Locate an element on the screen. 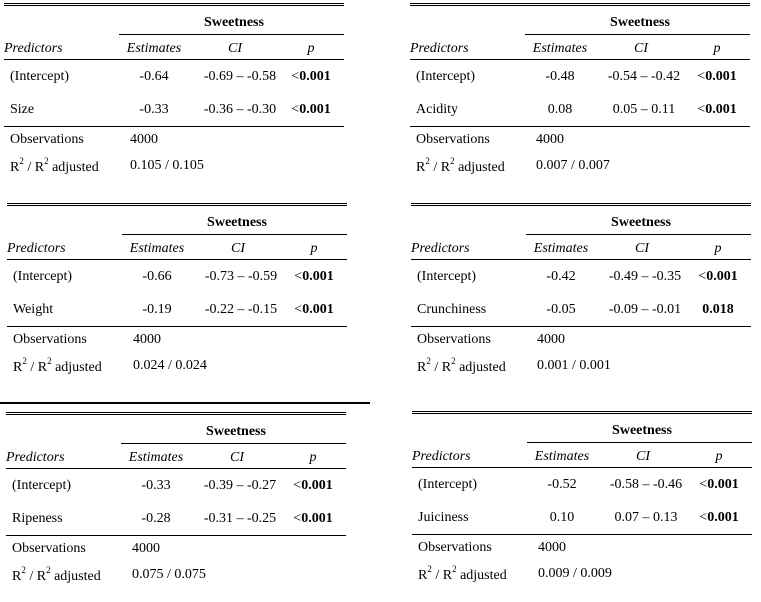  ci-value: -0.58 – -0.46 is located at coordinates (646, 484).